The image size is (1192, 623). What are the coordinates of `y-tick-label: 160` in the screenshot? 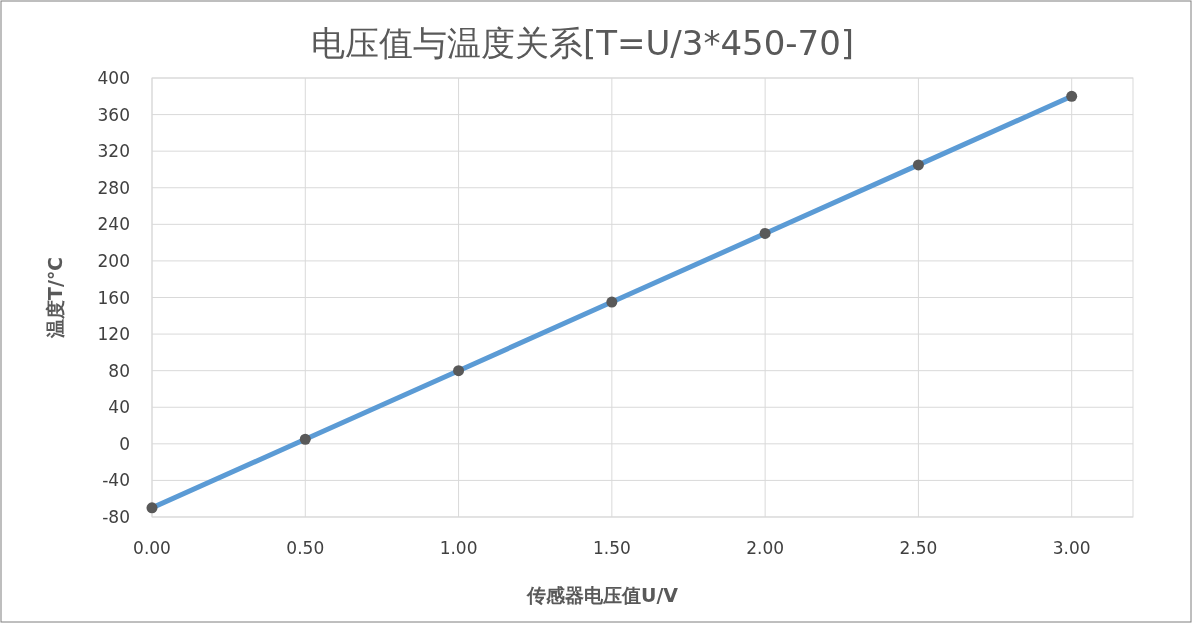 It's located at (113, 297).